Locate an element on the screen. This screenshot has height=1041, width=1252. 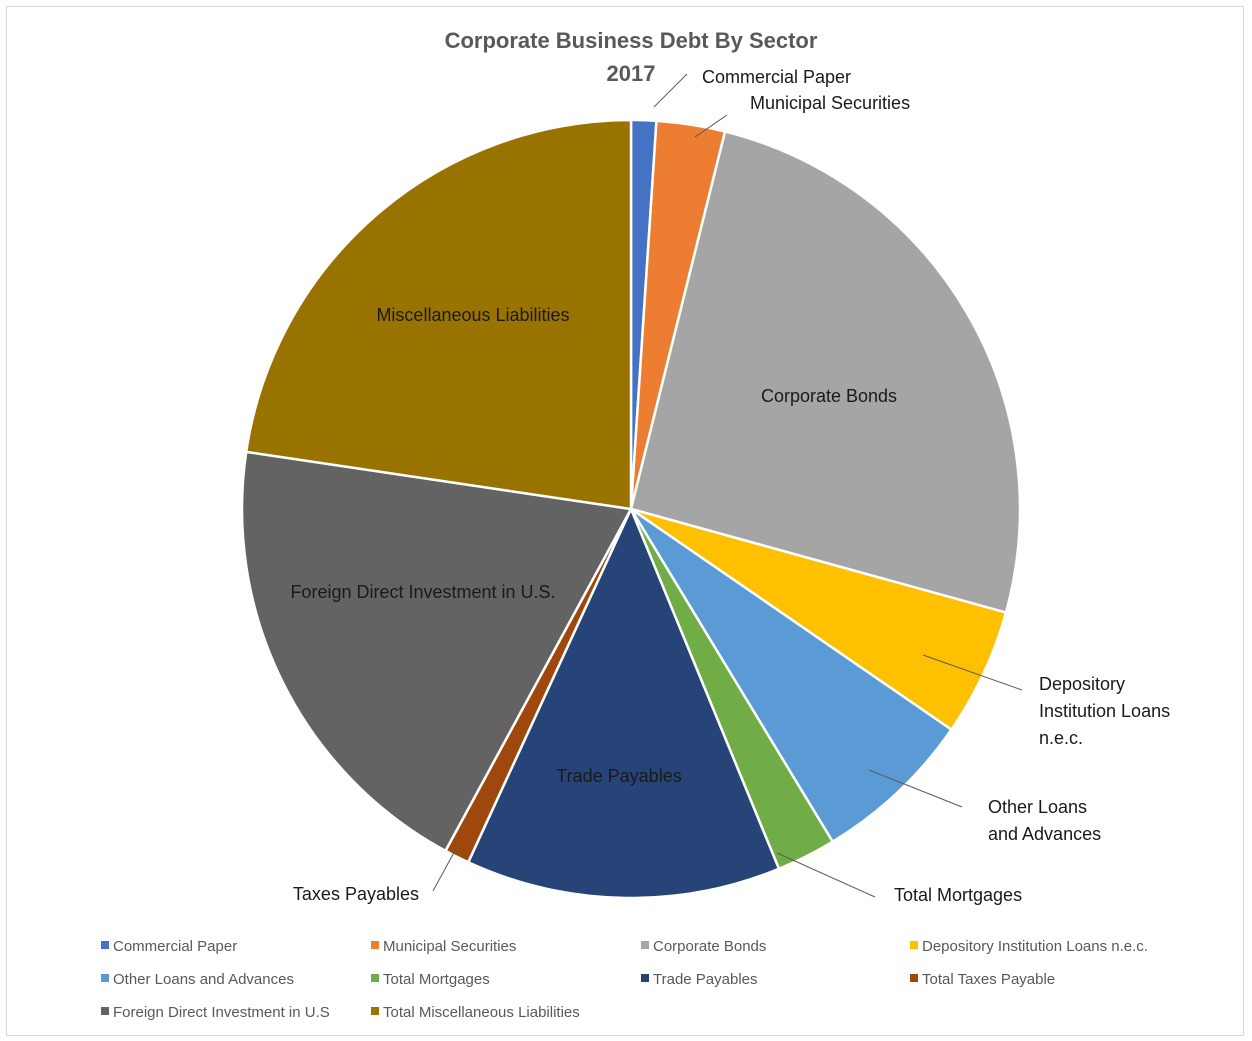
legend-item: Total Mortgages is located at coordinates (430, 979).